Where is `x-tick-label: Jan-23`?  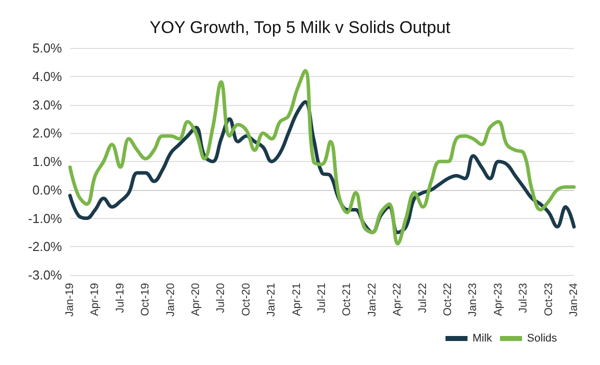
x-tick-label: Jan-23 is located at coordinates (473, 300).